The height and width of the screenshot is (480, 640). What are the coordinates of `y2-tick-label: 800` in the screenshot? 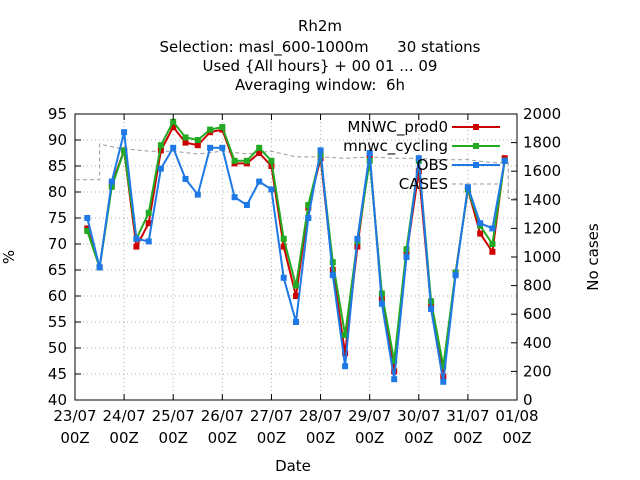 It's located at (537, 286).